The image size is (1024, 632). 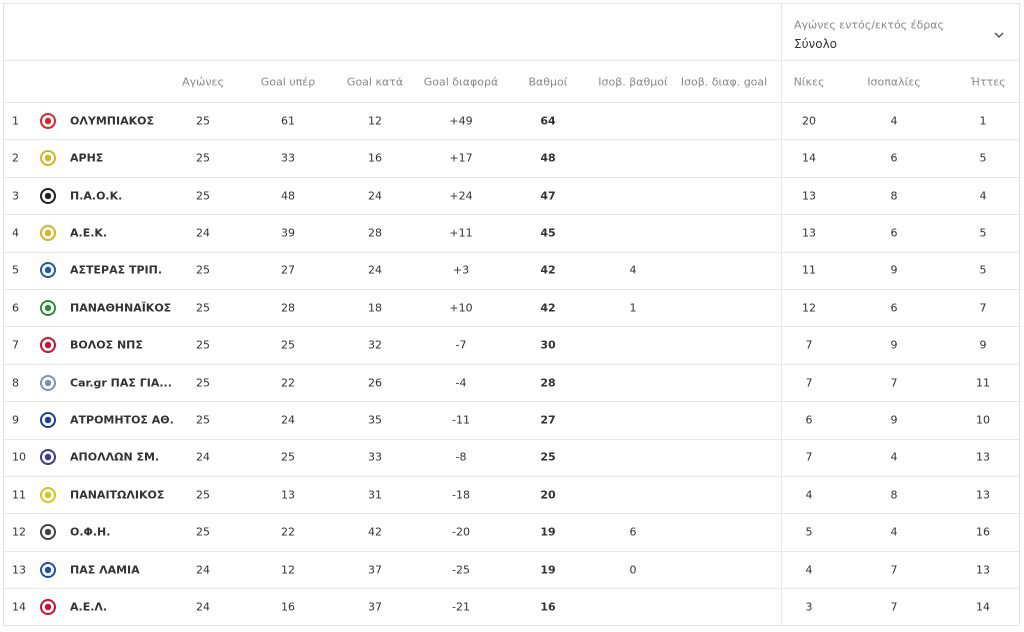 I want to click on rank: 9, so click(x=15, y=420).